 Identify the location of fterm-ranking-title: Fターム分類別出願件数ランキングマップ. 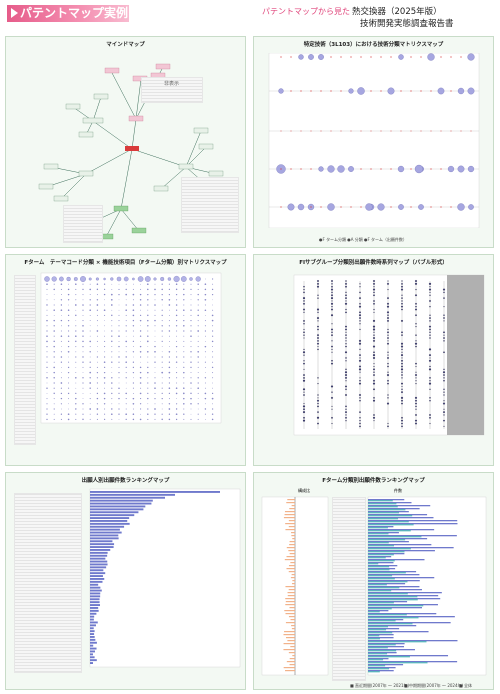
(373, 481).